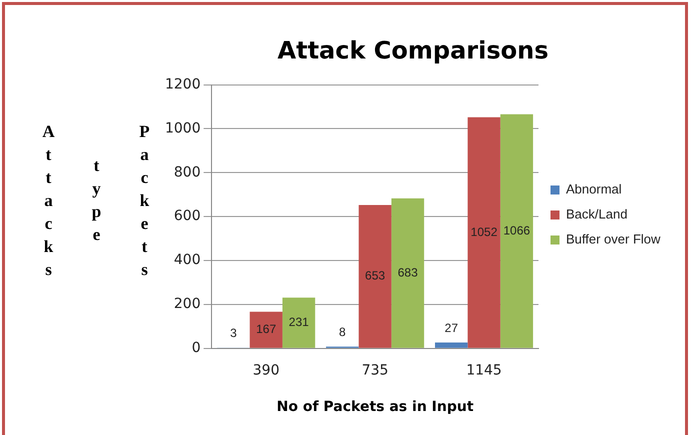 This screenshot has height=435, width=696. I want to click on data-label: 3, so click(234, 333).